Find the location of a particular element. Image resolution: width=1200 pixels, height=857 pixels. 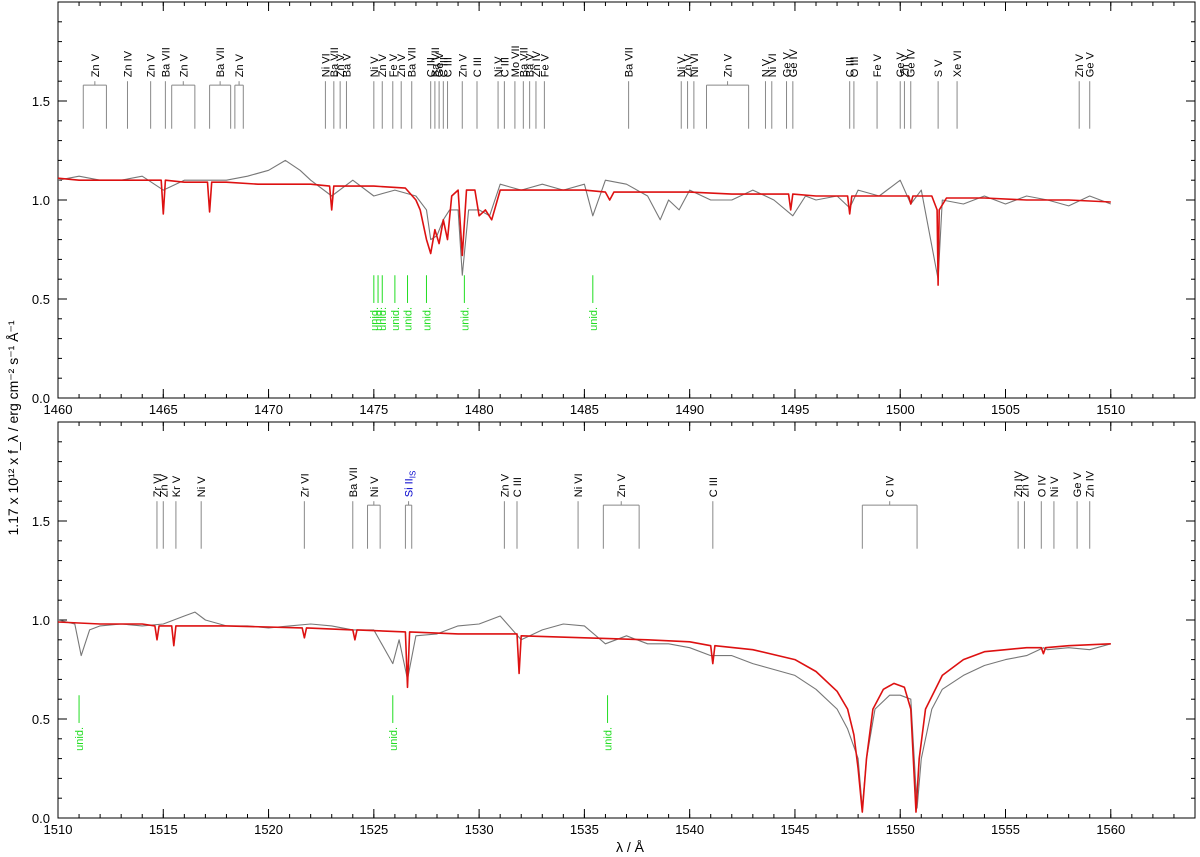

line-id-label: Ge IV is located at coordinates (794, 62).